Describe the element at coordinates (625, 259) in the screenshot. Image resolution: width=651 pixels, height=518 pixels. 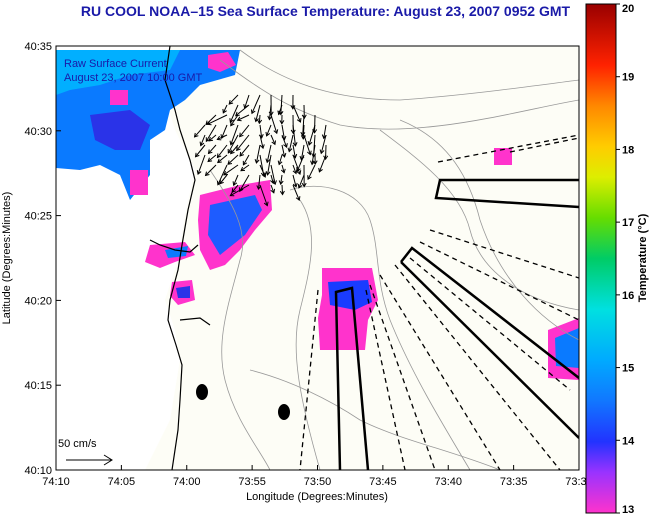
I see `colorbar-ticks: 20 19 18 17 16 15 14 13` at that location.